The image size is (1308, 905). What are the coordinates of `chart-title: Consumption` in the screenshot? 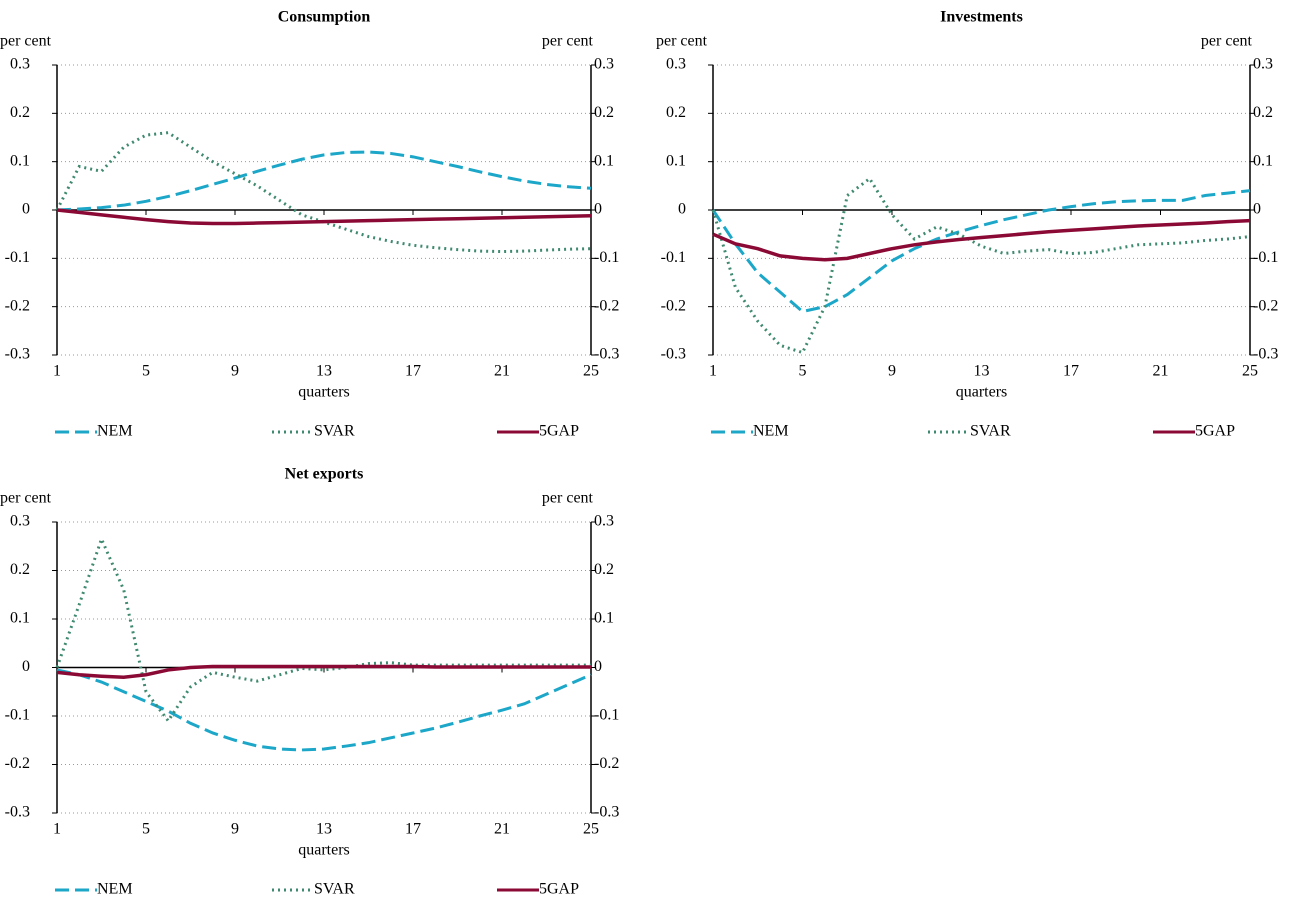 It's located at (324, 17).